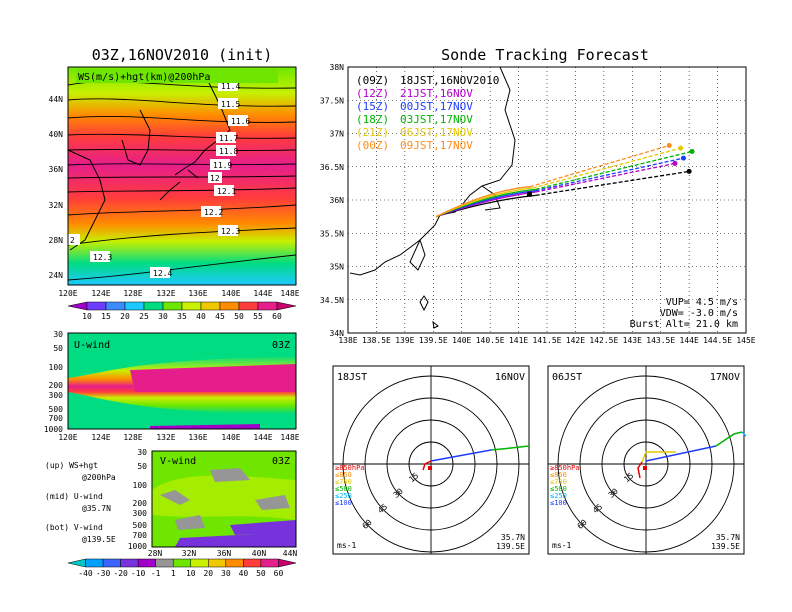 This screenshot has height=612, width=792. I want to click on polar-loc-lon: 139.5E, so click(510, 546).